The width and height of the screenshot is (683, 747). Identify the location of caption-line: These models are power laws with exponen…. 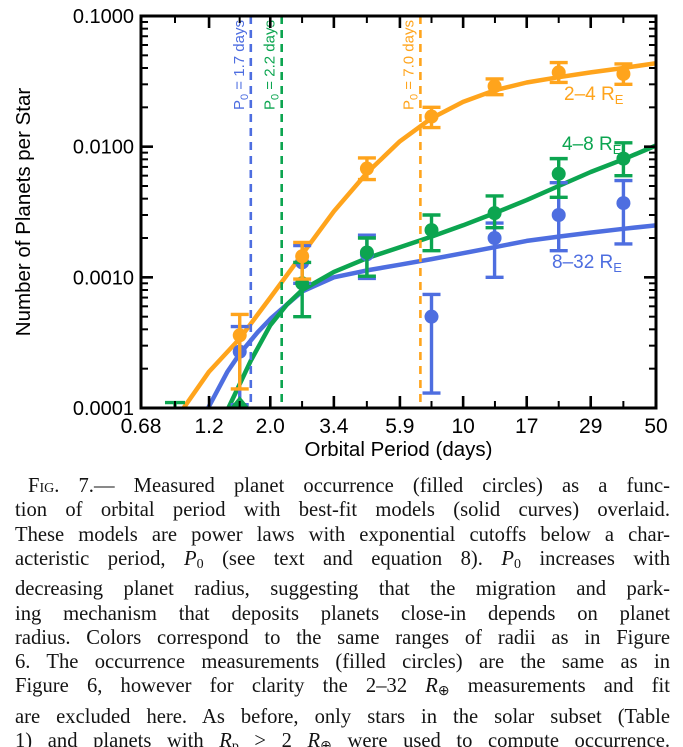
(342, 535).